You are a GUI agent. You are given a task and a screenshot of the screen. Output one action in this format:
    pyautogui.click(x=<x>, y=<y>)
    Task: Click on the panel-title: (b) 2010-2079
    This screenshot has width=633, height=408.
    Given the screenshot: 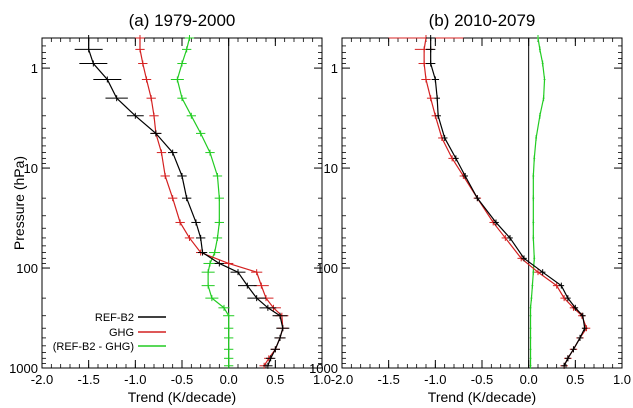 What is the action you would take?
    pyautogui.click(x=482, y=20)
    